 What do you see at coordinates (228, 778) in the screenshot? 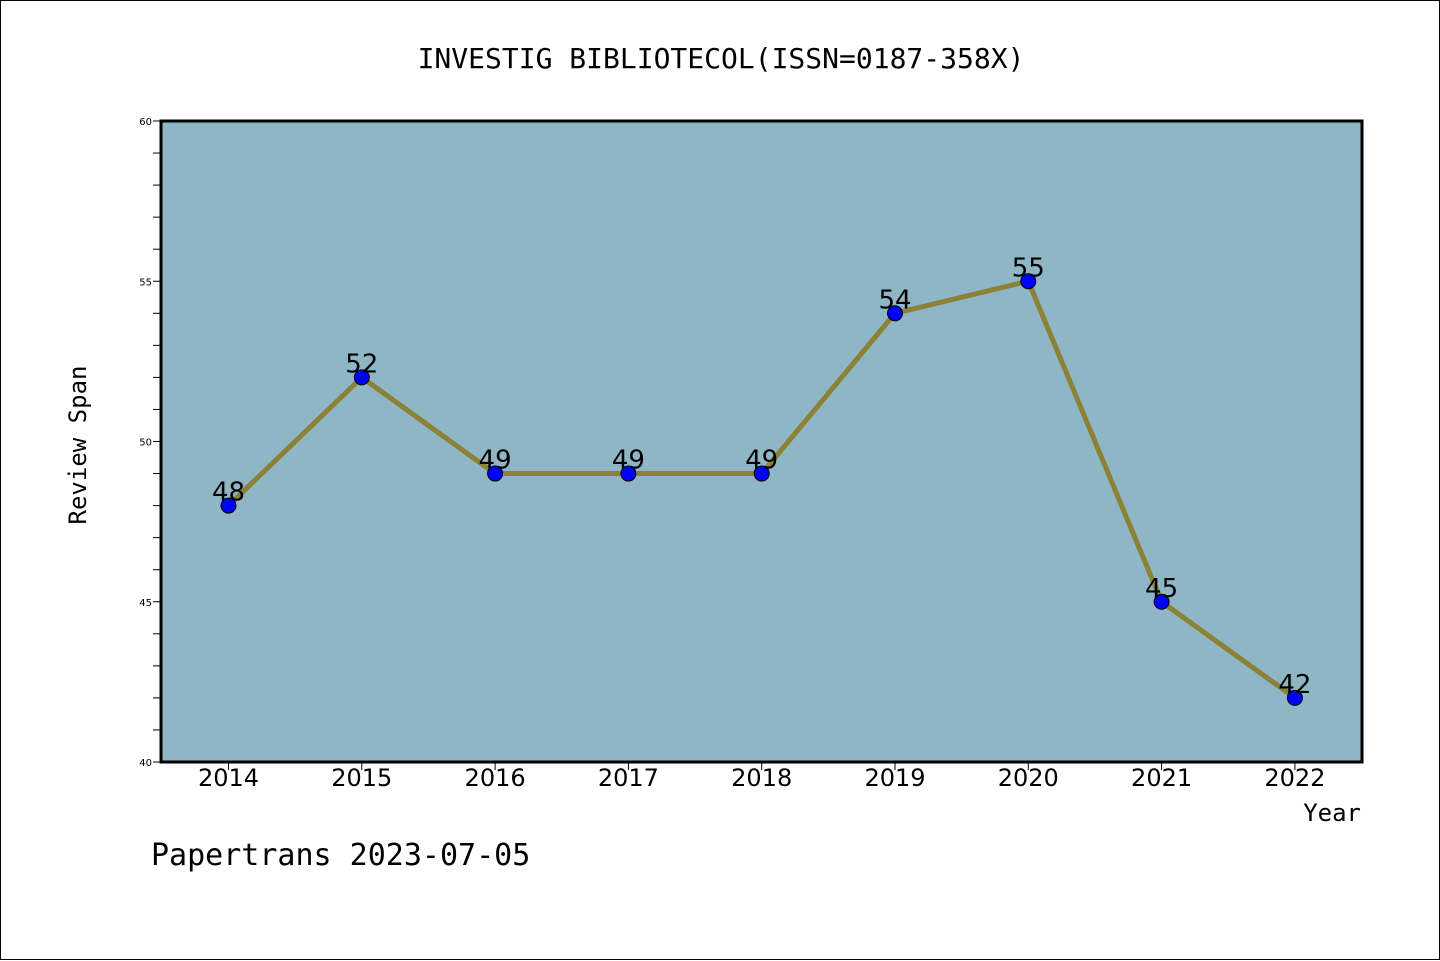
I see `x-tick-label: 2014` at bounding box center [228, 778].